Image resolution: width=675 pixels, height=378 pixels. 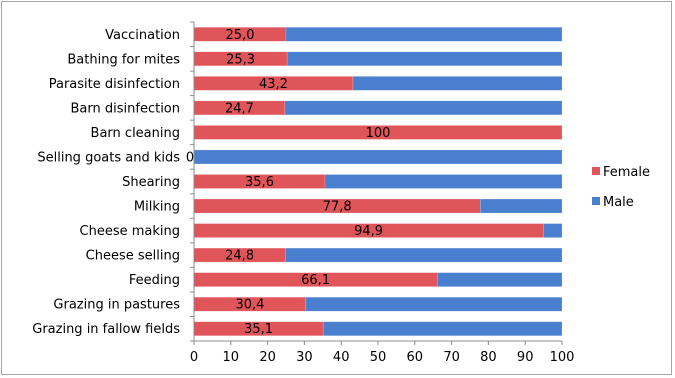 What do you see at coordinates (249, 305) in the screenshot?
I see `data-label: 30,4` at bounding box center [249, 305].